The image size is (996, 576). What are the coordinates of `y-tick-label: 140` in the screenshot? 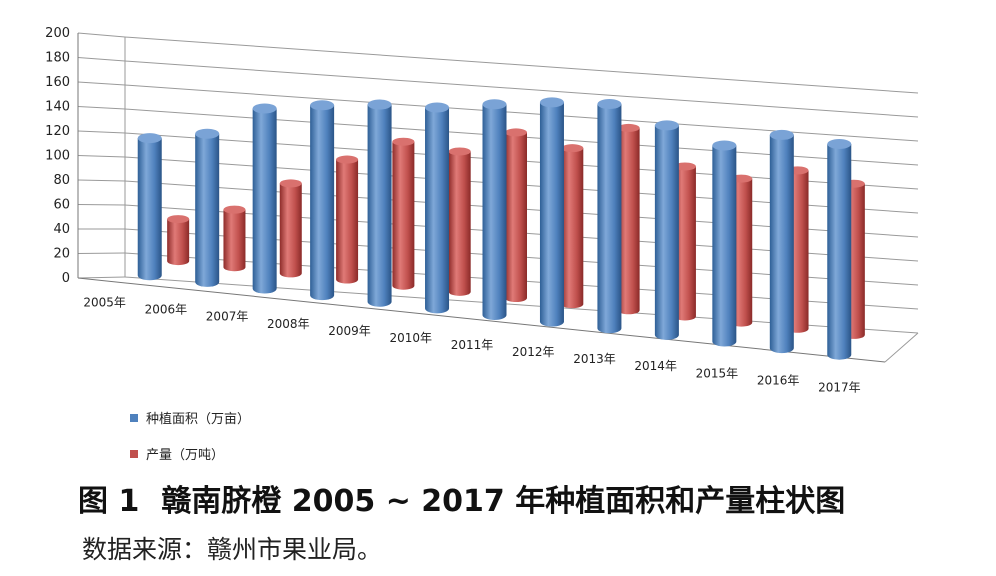 It's located at (57, 107).